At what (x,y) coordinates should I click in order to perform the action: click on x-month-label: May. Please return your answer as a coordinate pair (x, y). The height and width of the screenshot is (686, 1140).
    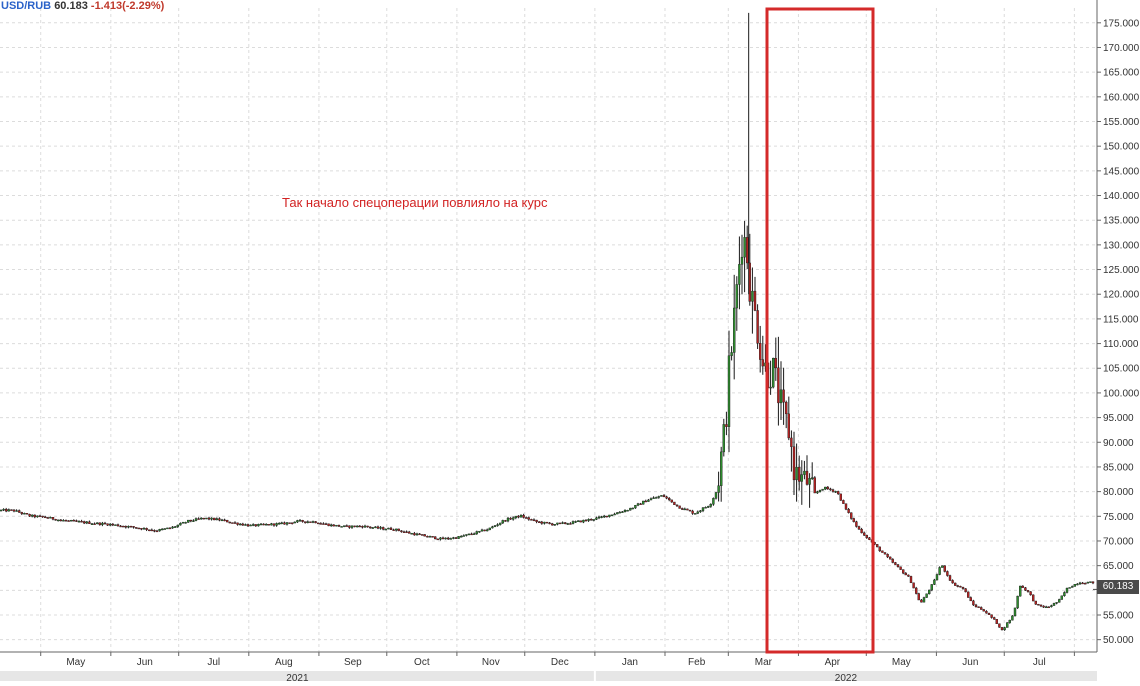
    Looking at the image, I should click on (75, 662).